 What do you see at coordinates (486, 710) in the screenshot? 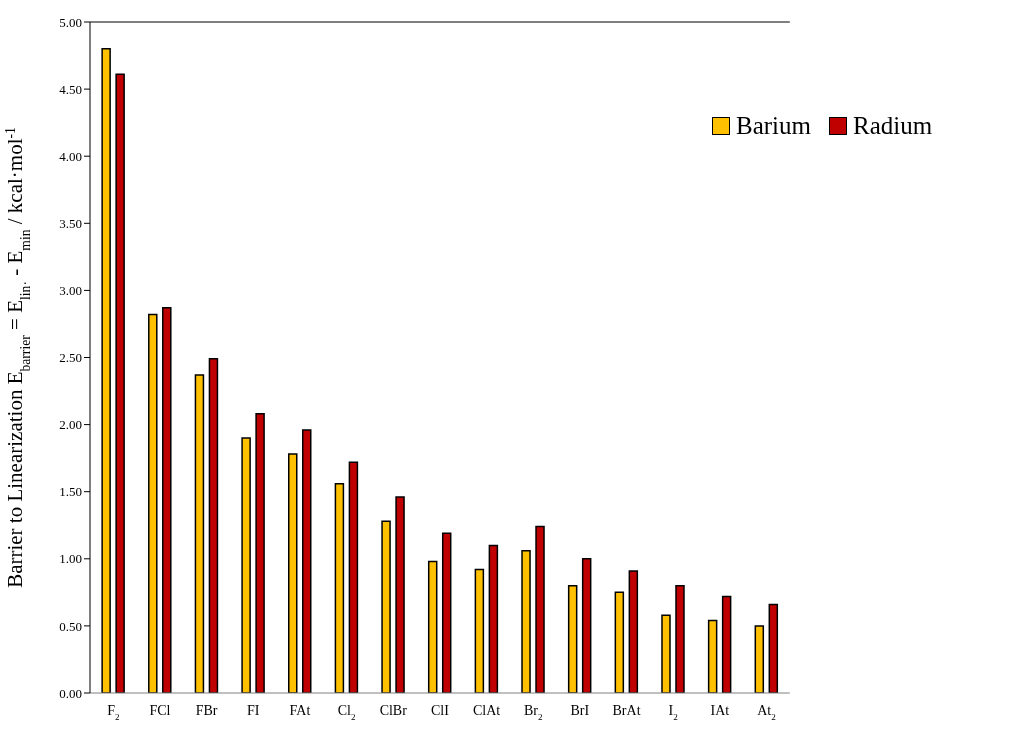
I see `x-tick-label: ClAt` at bounding box center [486, 710].